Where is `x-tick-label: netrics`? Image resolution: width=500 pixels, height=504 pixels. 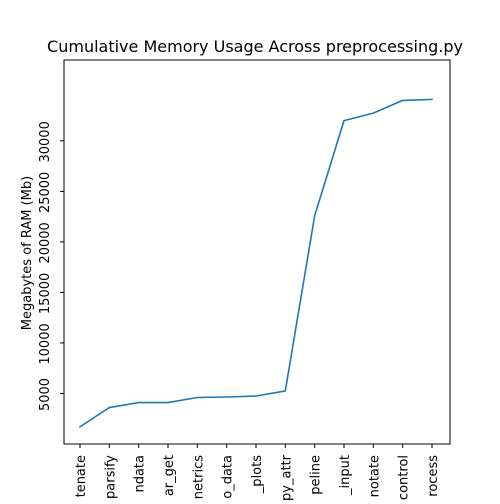
x-tick-label: netrics is located at coordinates (198, 477).